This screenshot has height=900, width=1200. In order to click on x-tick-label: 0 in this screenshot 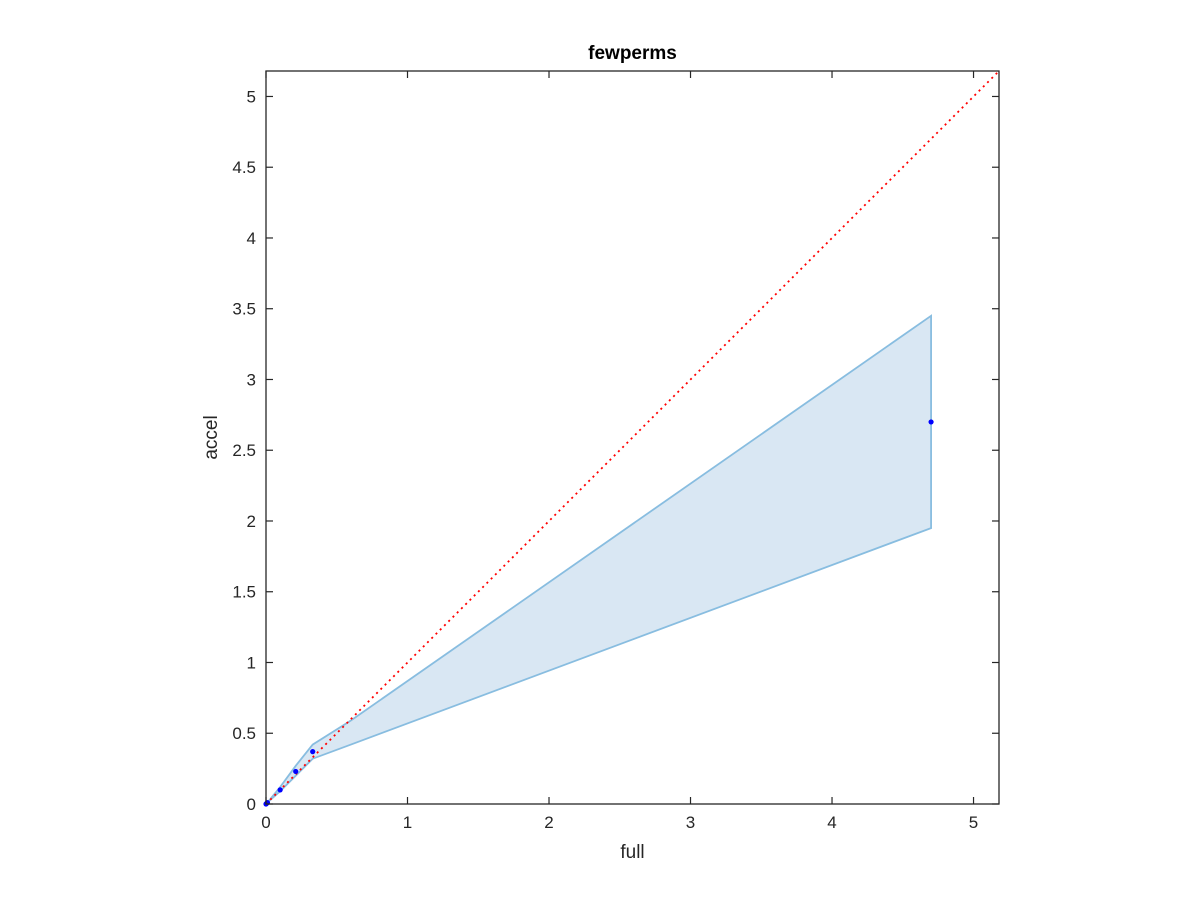, I will do `click(265, 822)`.